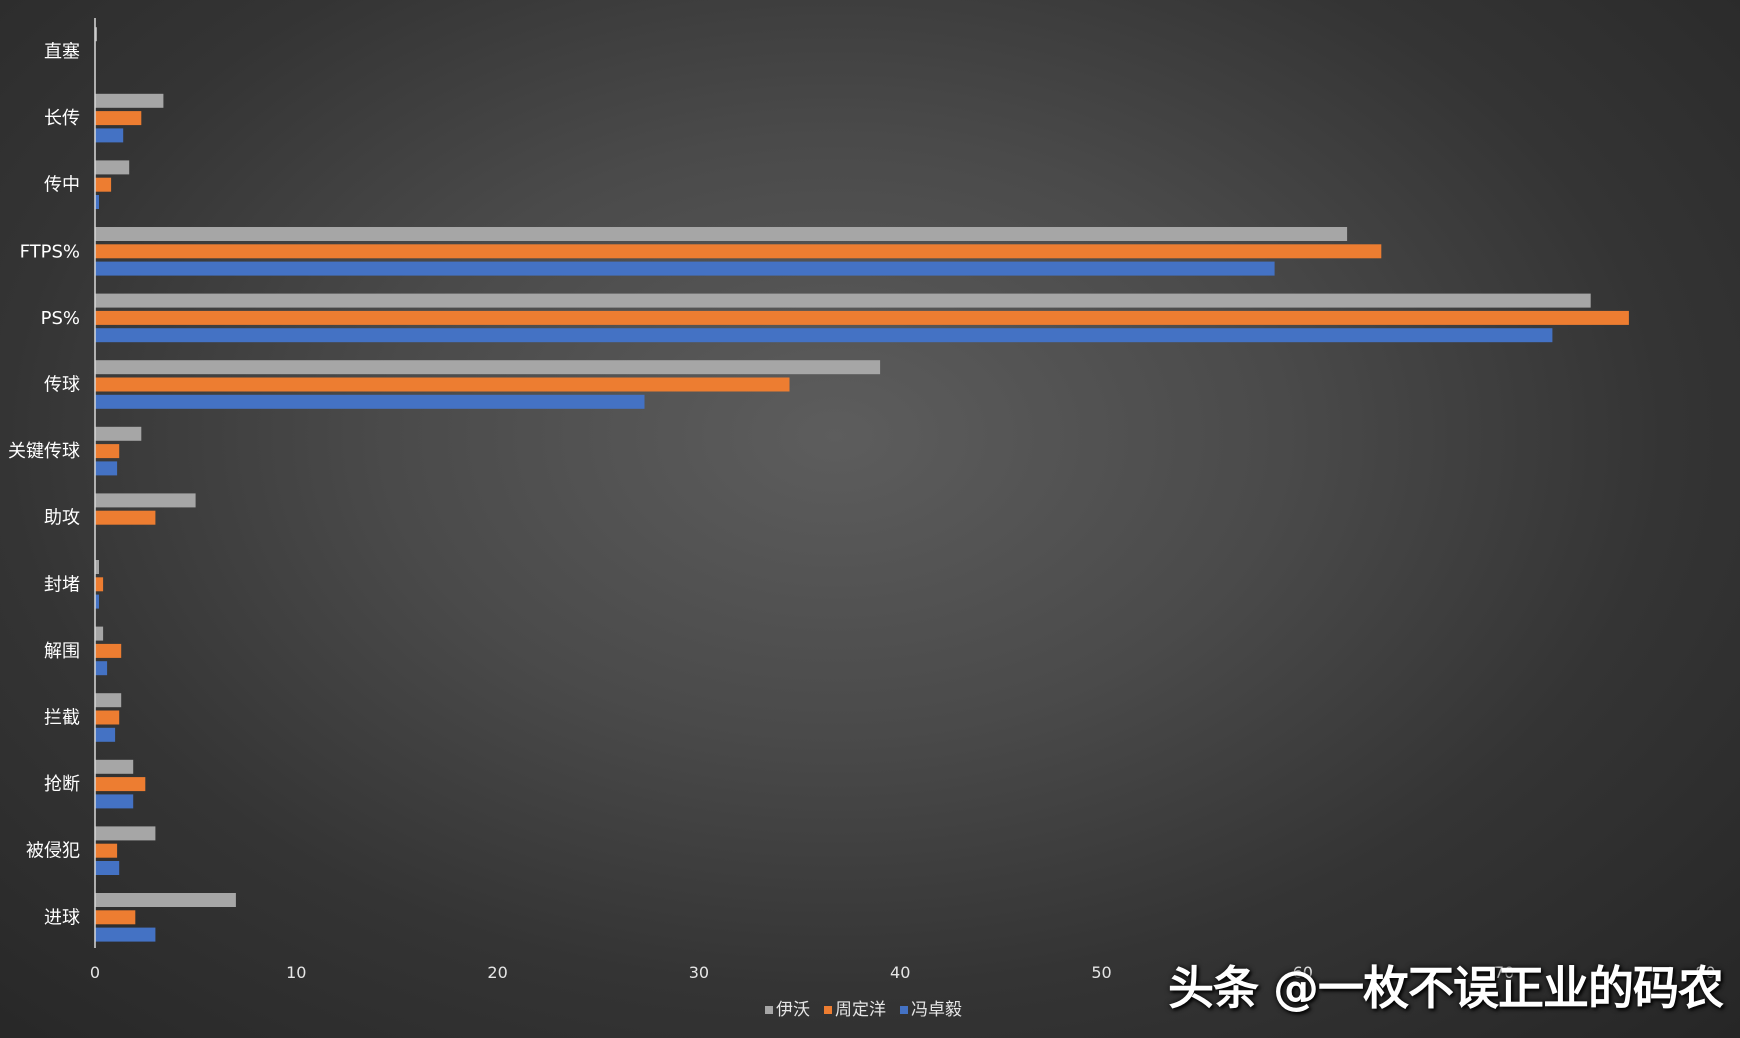 This screenshot has width=1740, height=1038. I want to click on x-tick-label: 0, so click(95, 972).